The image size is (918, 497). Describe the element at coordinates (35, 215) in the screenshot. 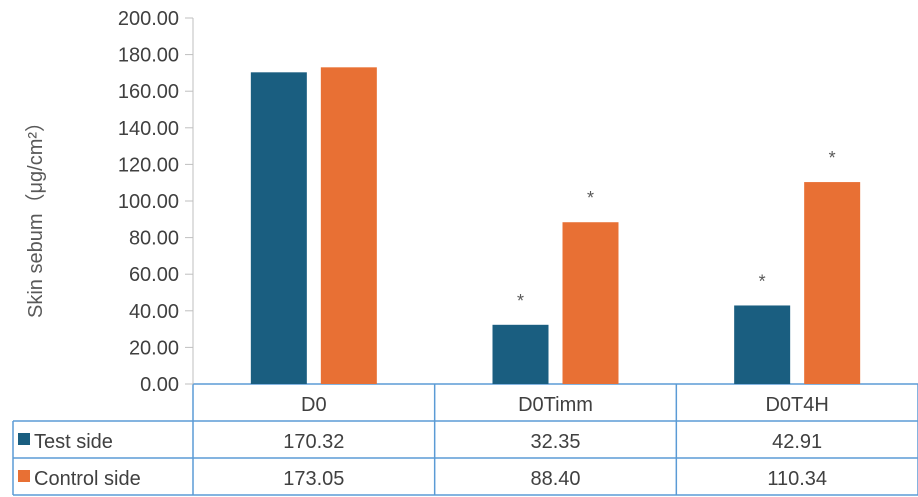

I see `y-axis-label: Skin sebum（μg/cm²）` at that location.